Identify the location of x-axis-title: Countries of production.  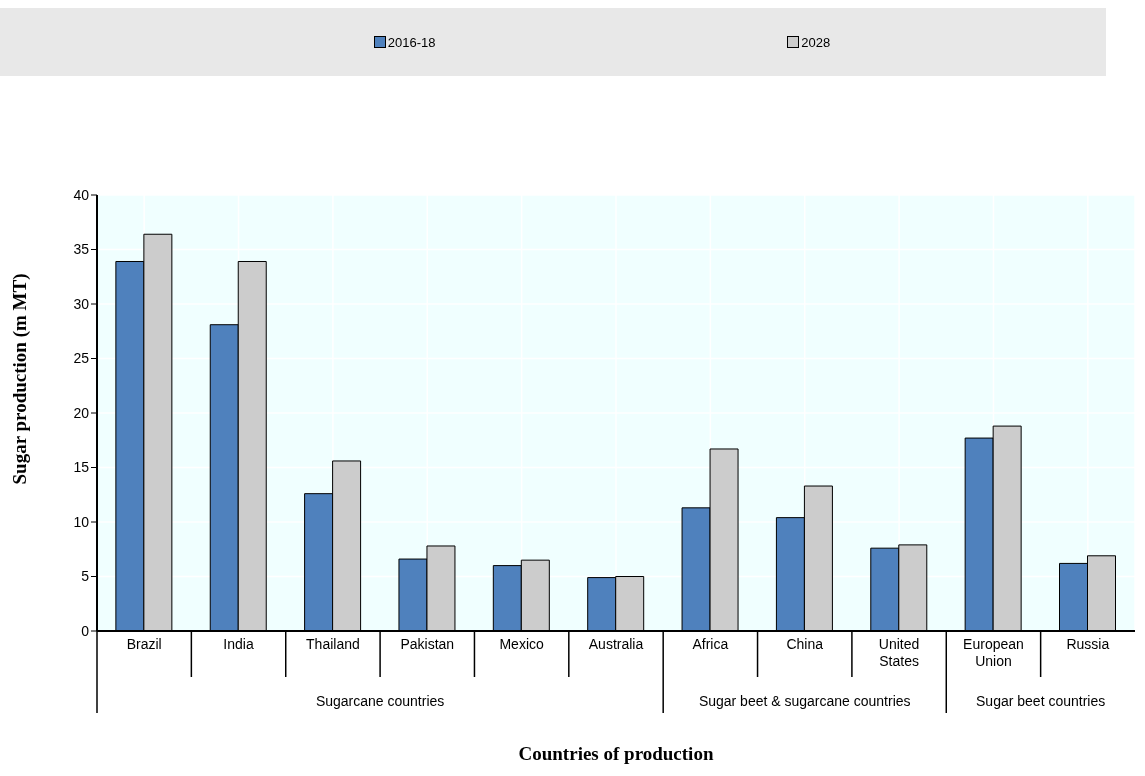
(616, 753).